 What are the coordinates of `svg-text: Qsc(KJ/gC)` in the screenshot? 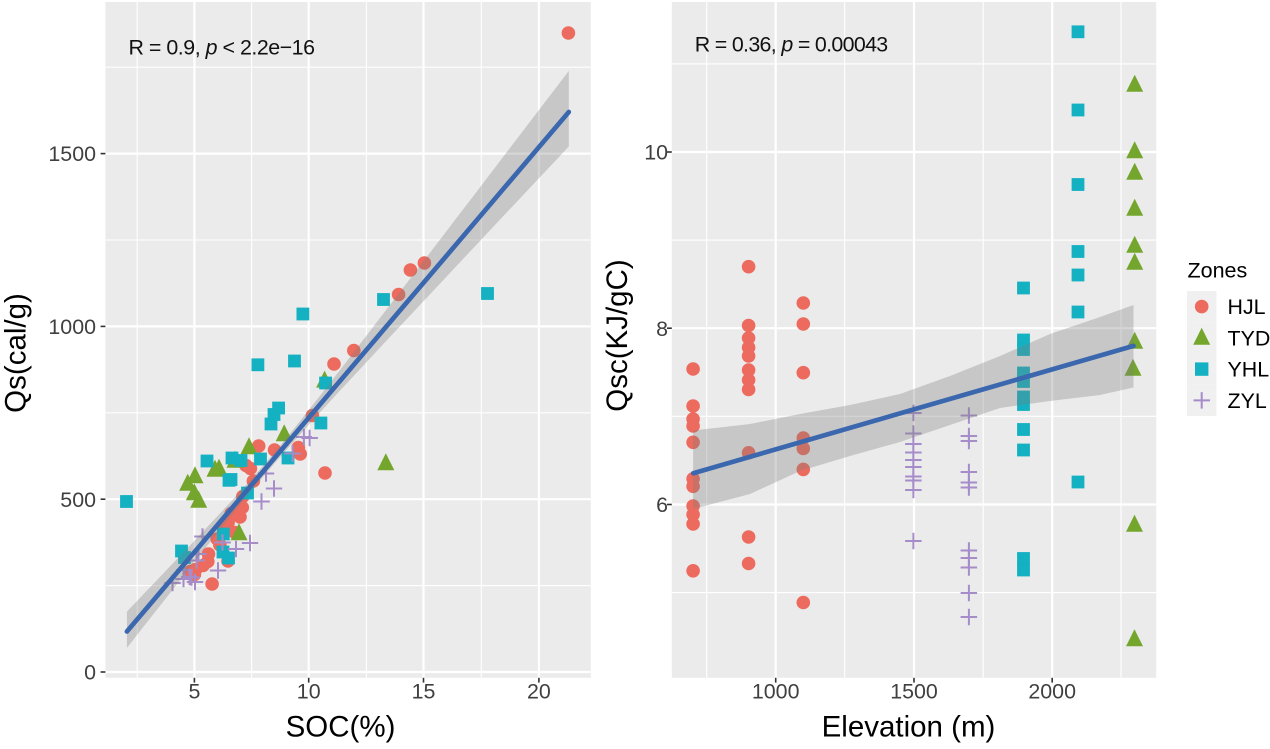 It's located at (617, 335).